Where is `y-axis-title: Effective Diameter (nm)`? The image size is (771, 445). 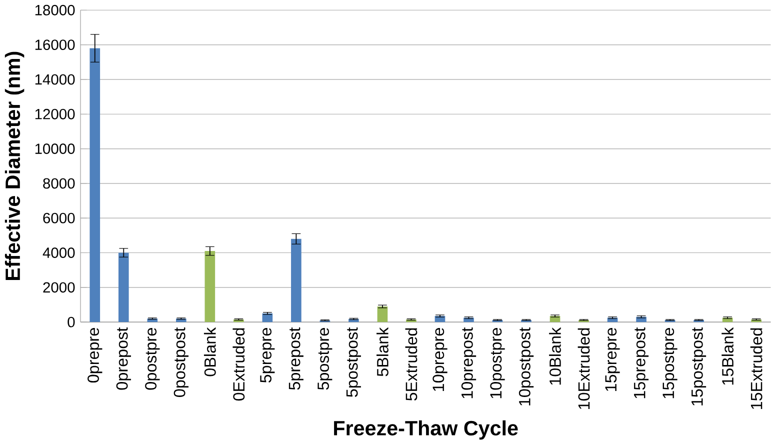
y-axis-title: Effective Diameter (nm) is located at coordinates (14, 166).